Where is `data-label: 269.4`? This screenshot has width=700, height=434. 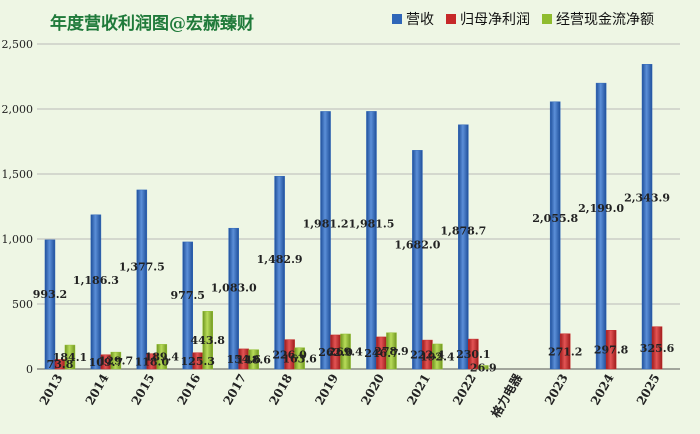
data-label: 269.4 is located at coordinates (345, 351).